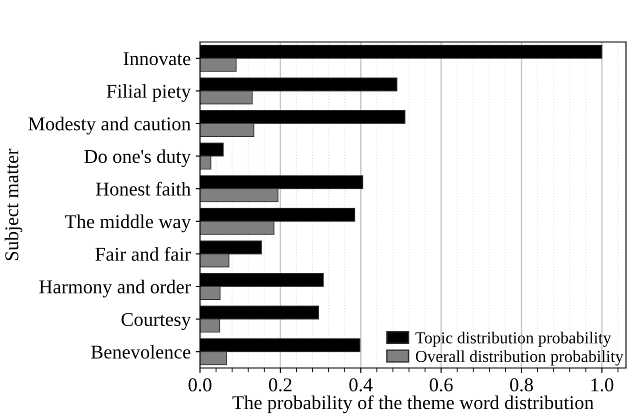 The height and width of the screenshot is (415, 627). I want to click on y-tick-label: Courtesy, so click(156, 321).